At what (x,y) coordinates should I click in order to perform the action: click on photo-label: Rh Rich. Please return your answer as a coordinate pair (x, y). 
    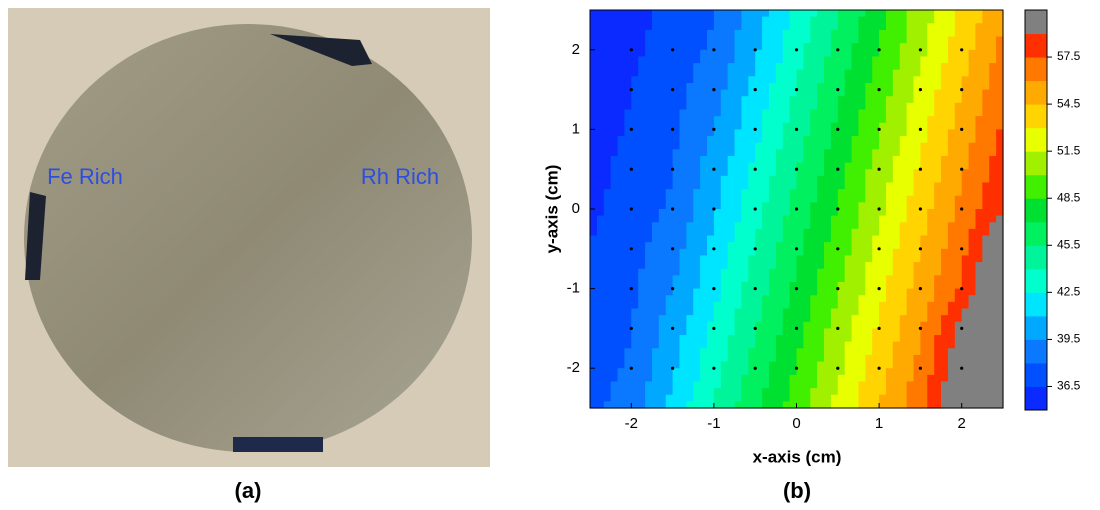
    Looking at the image, I should click on (400, 176).